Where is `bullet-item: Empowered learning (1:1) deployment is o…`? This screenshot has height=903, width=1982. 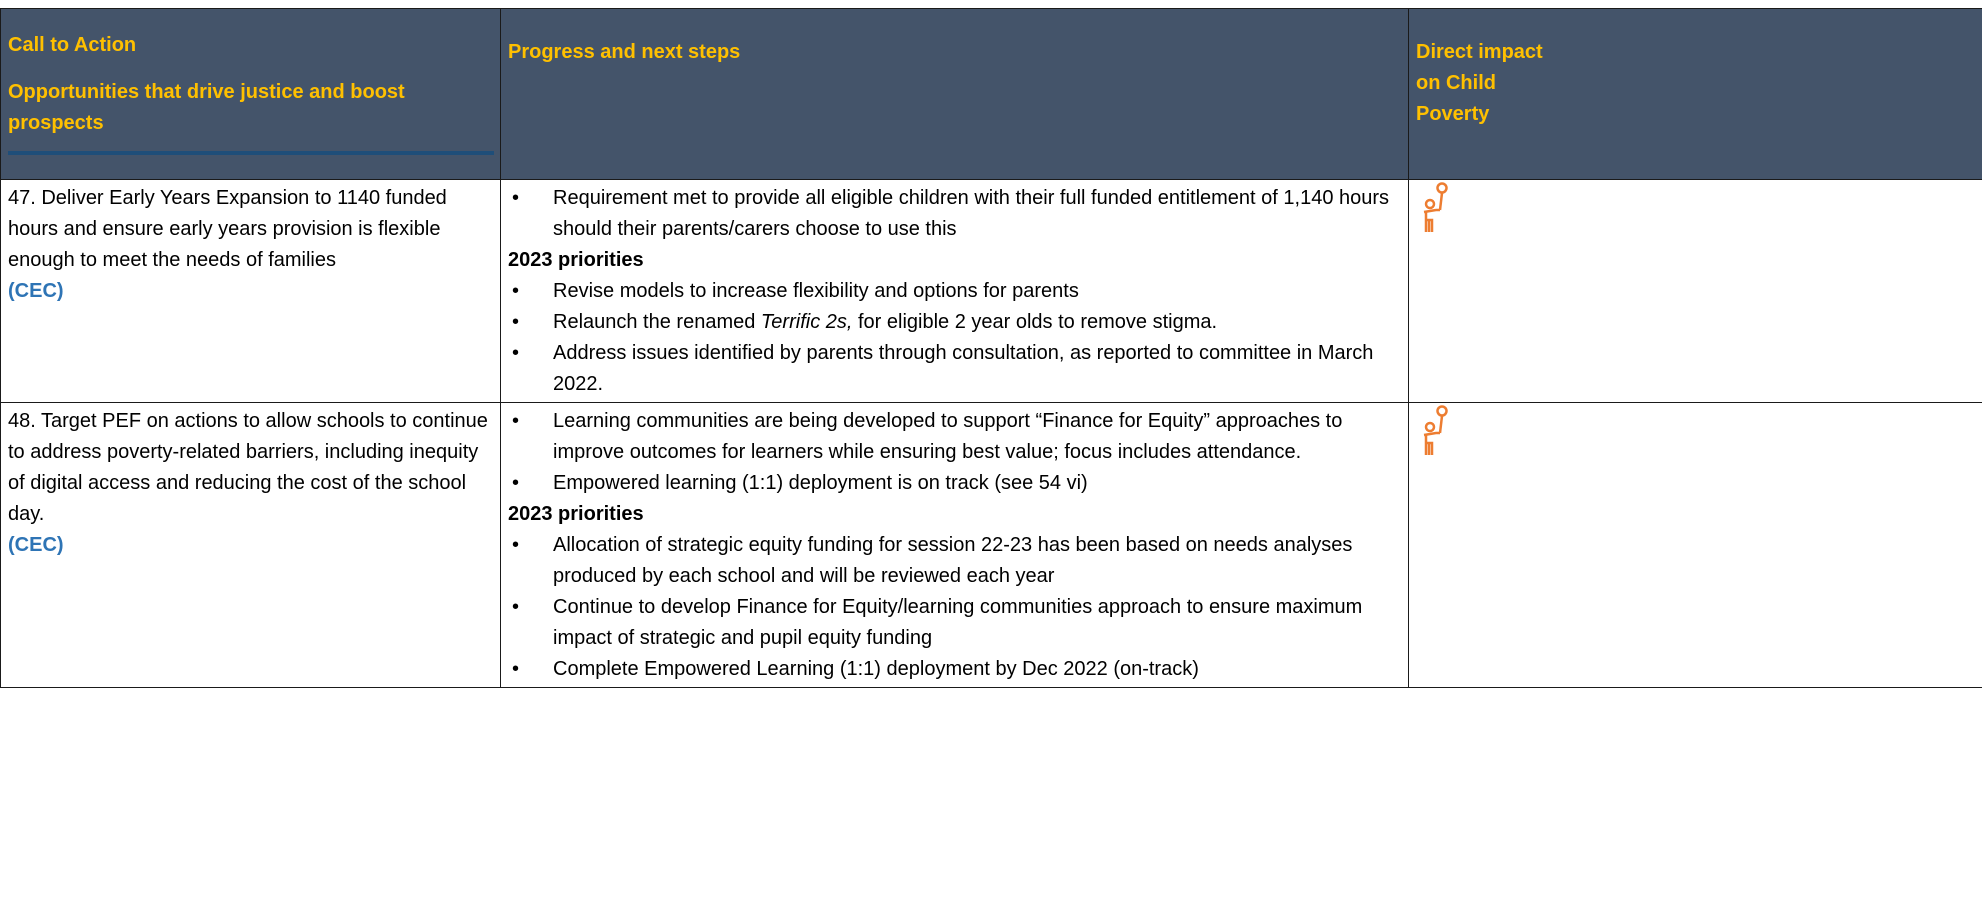
bullet-item: Empowered learning (1:1) deployment is o… is located at coordinates (954, 483).